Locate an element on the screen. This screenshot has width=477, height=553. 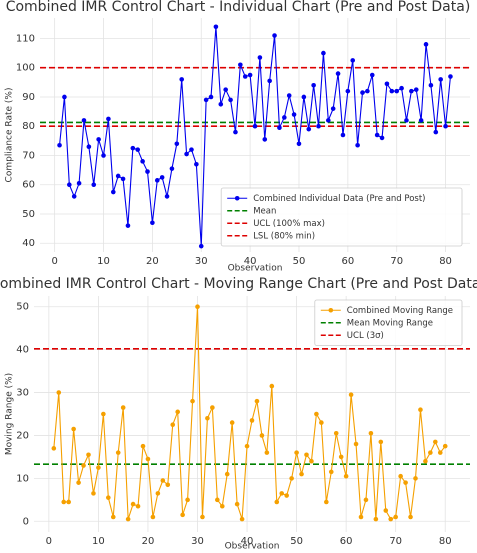
y-tick-label: 90 is located at coordinates (28, 97).